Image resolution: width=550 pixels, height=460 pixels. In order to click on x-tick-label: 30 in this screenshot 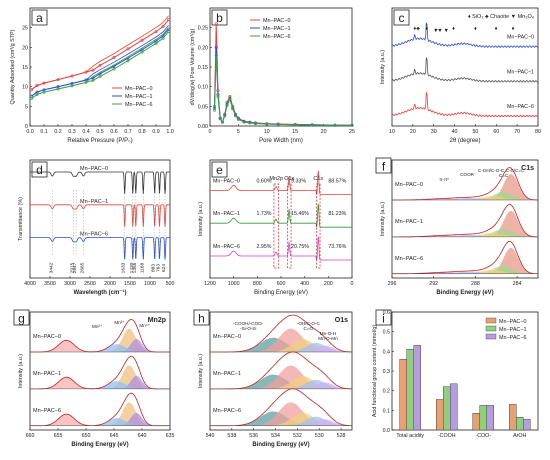, I will do `click(434, 132)`.